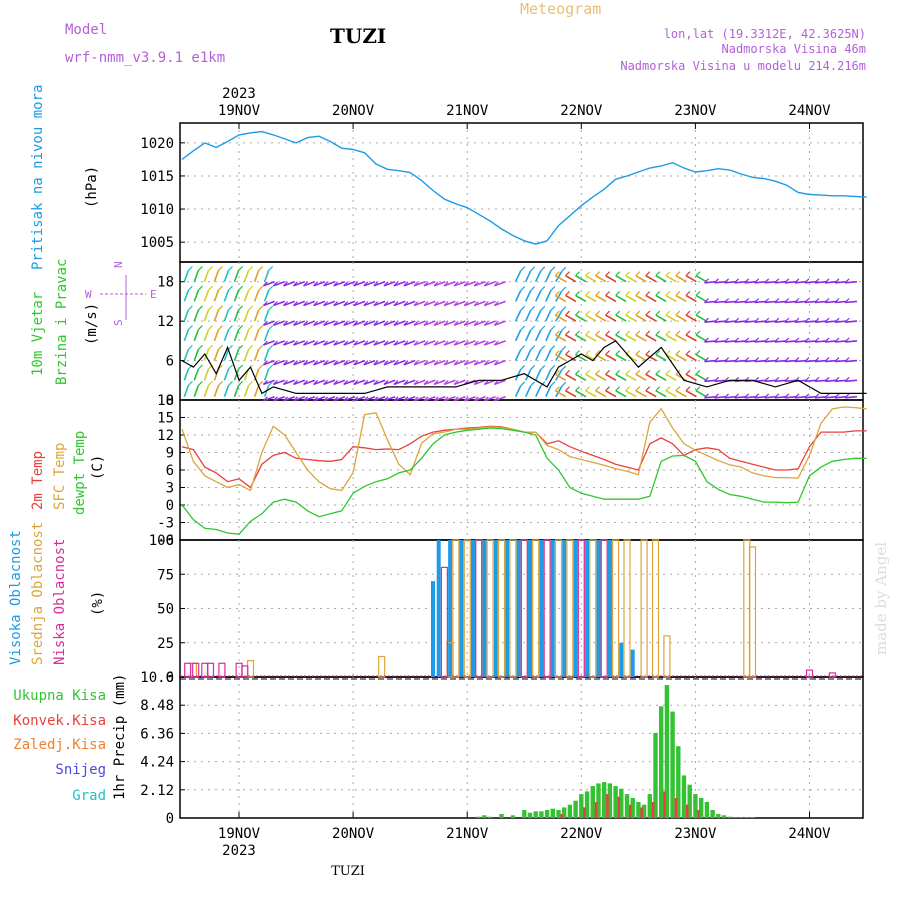 The image size is (900, 900). I want to click on pressure-line, so click(524, 187).